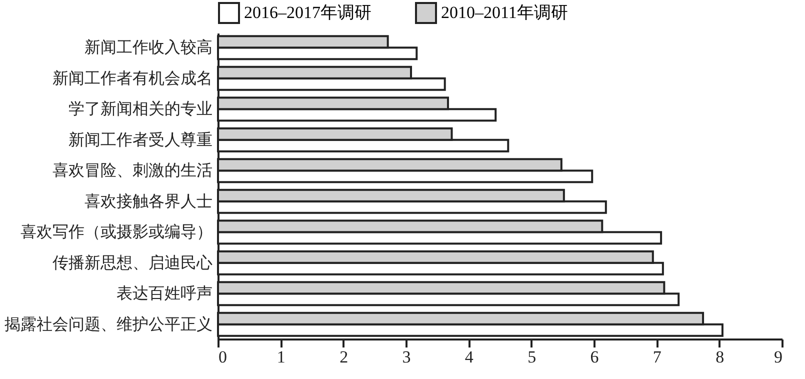 Image resolution: width=805 pixels, height=379 pixels. I want to click on y-tick-label: 喜欢接触各界人士, so click(148, 201).